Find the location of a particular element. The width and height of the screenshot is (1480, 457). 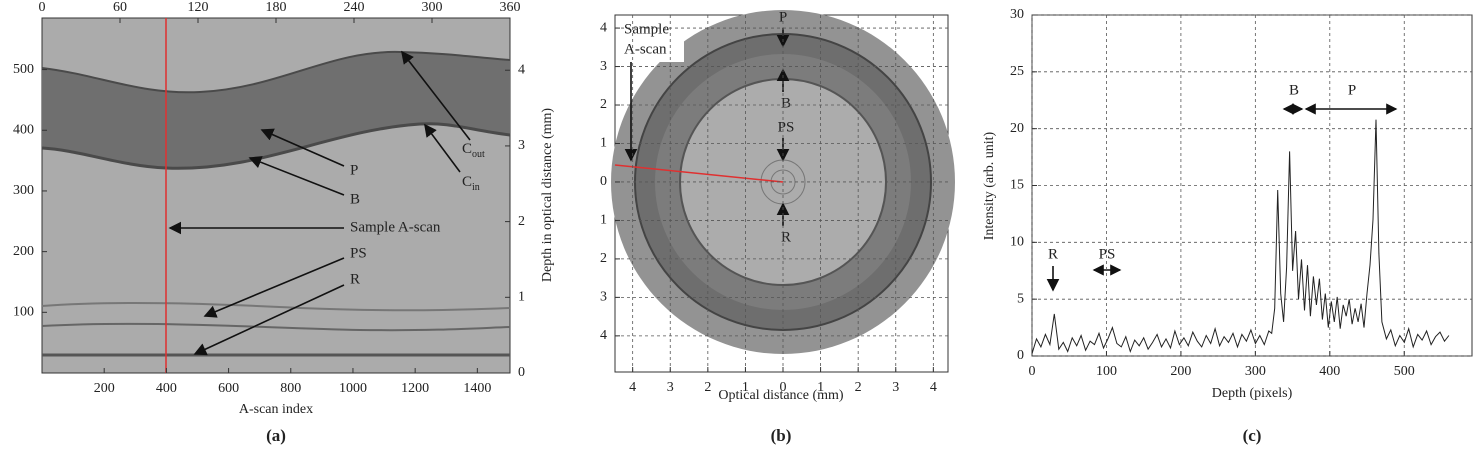

annotation-sub: out is located at coordinates (478, 154).